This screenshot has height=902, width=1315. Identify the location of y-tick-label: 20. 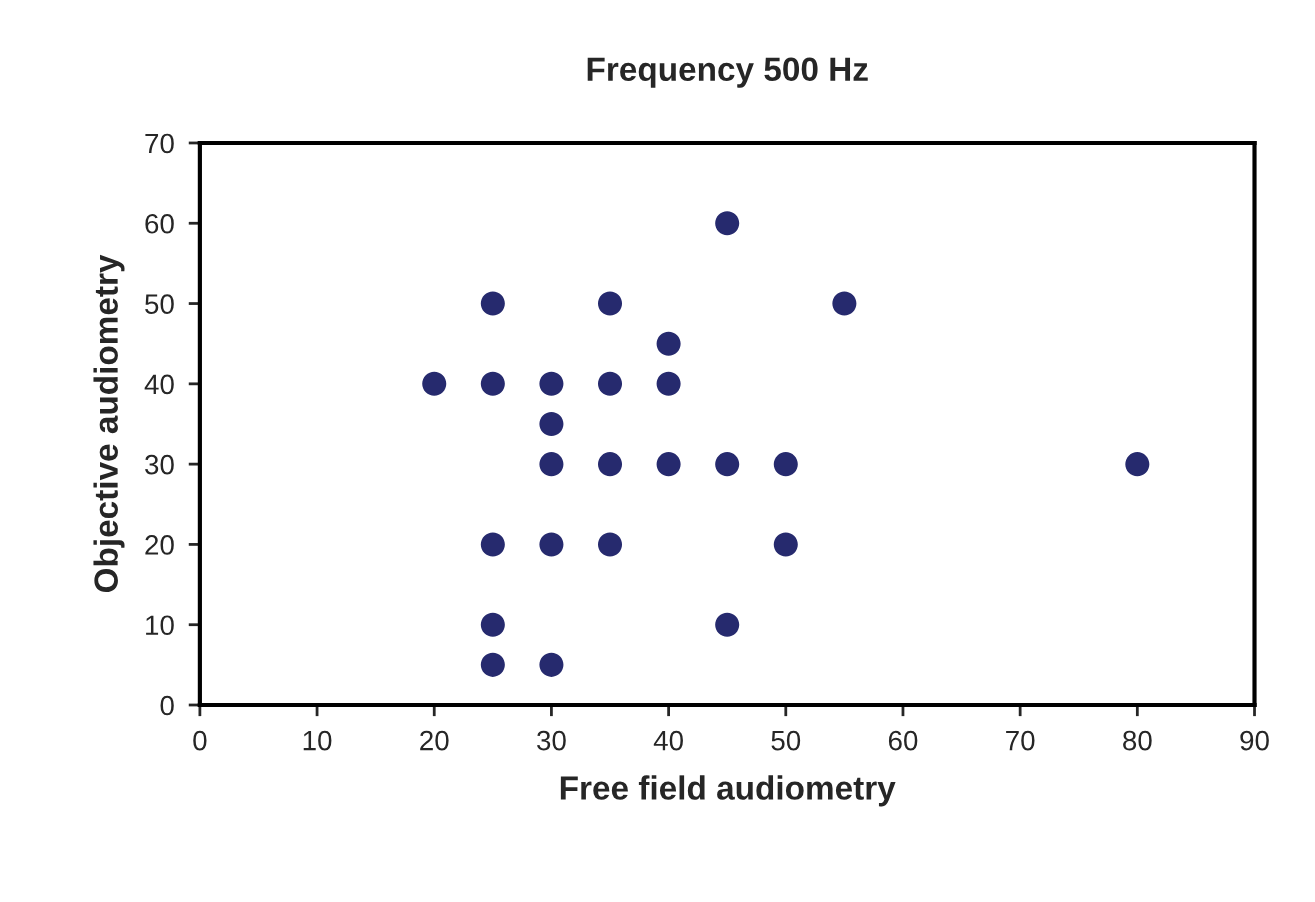
(159, 545).